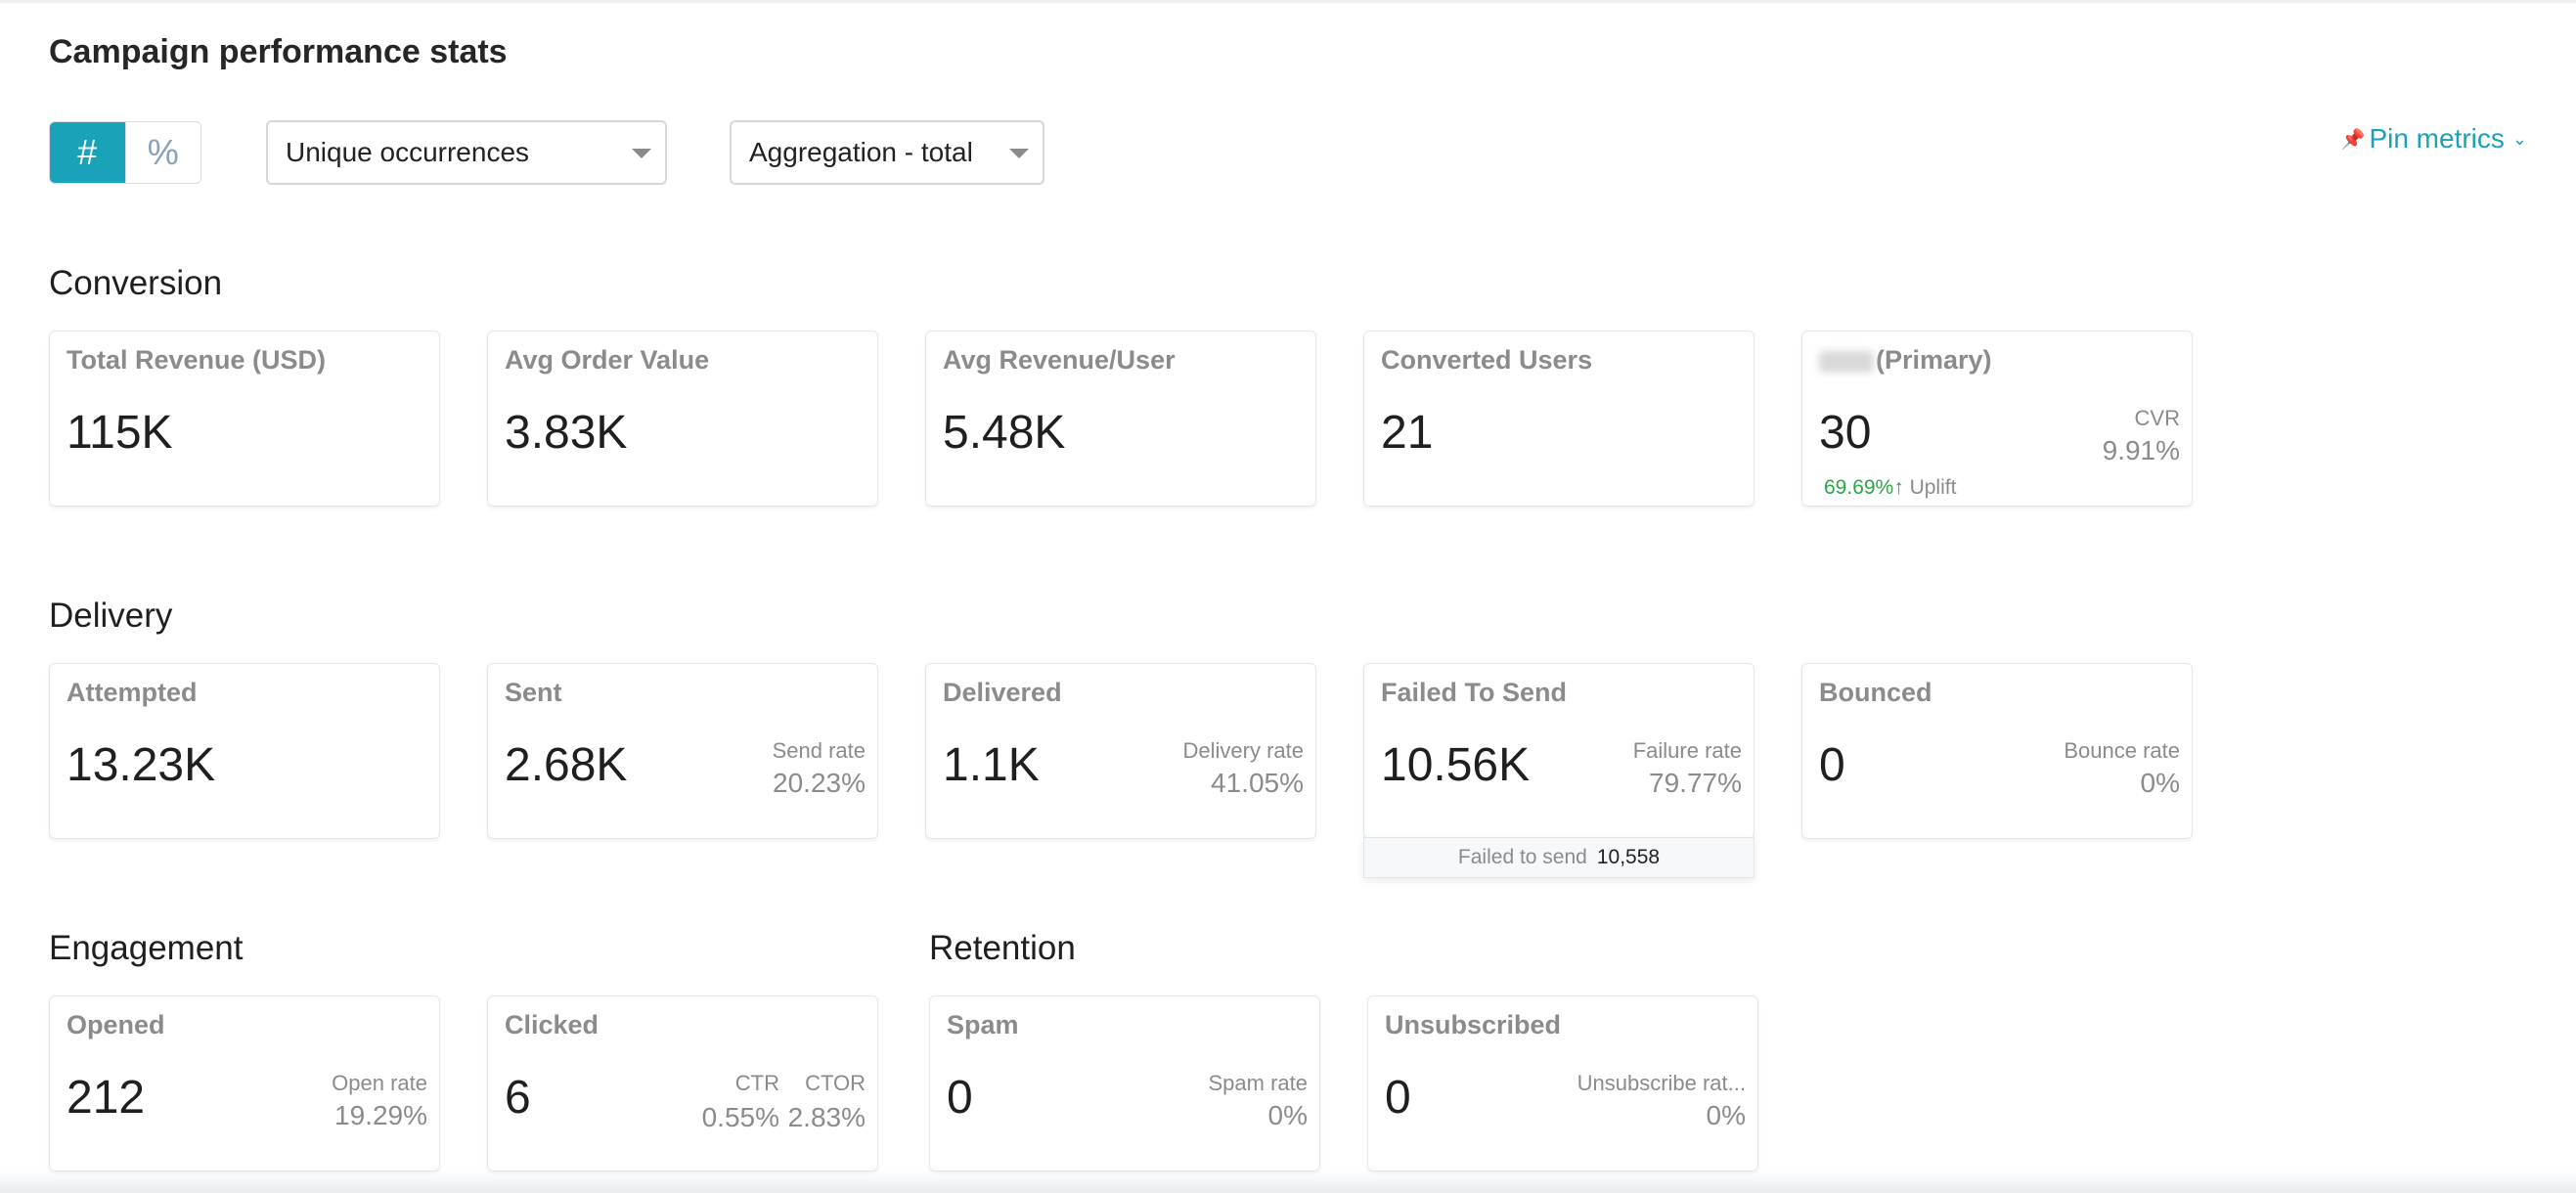 The image size is (2576, 1193). What do you see at coordinates (992, 765) in the screenshot?
I see `metric-value: 1.1K` at bounding box center [992, 765].